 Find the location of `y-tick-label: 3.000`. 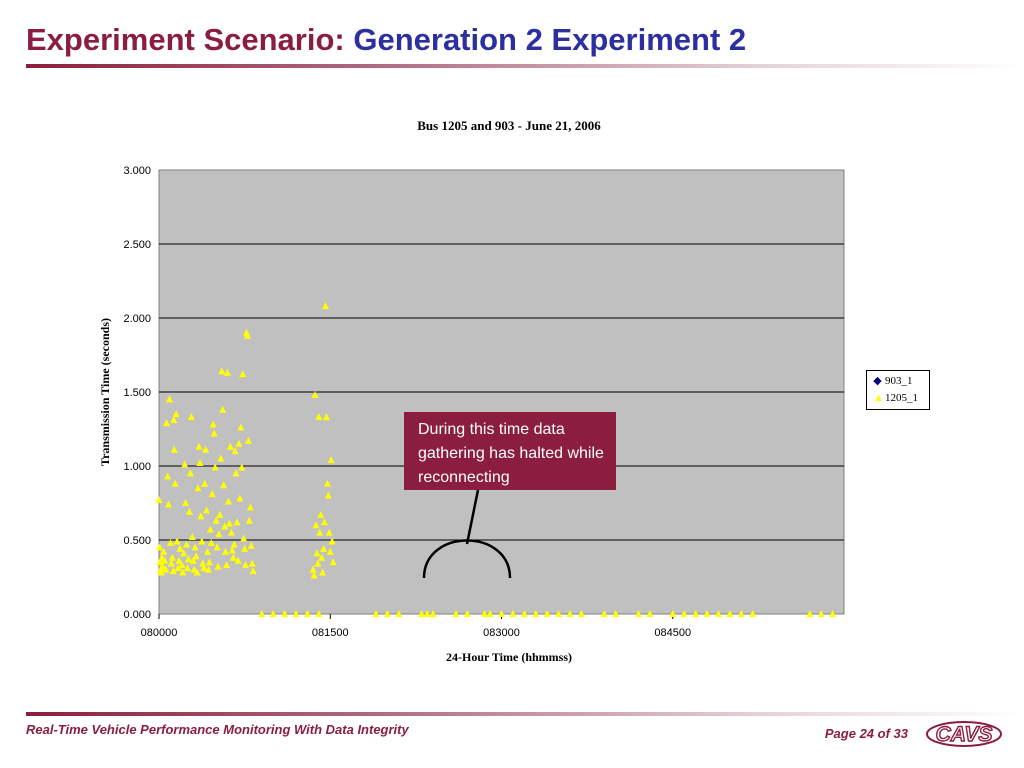

y-tick-label: 3.000 is located at coordinates (137, 171).